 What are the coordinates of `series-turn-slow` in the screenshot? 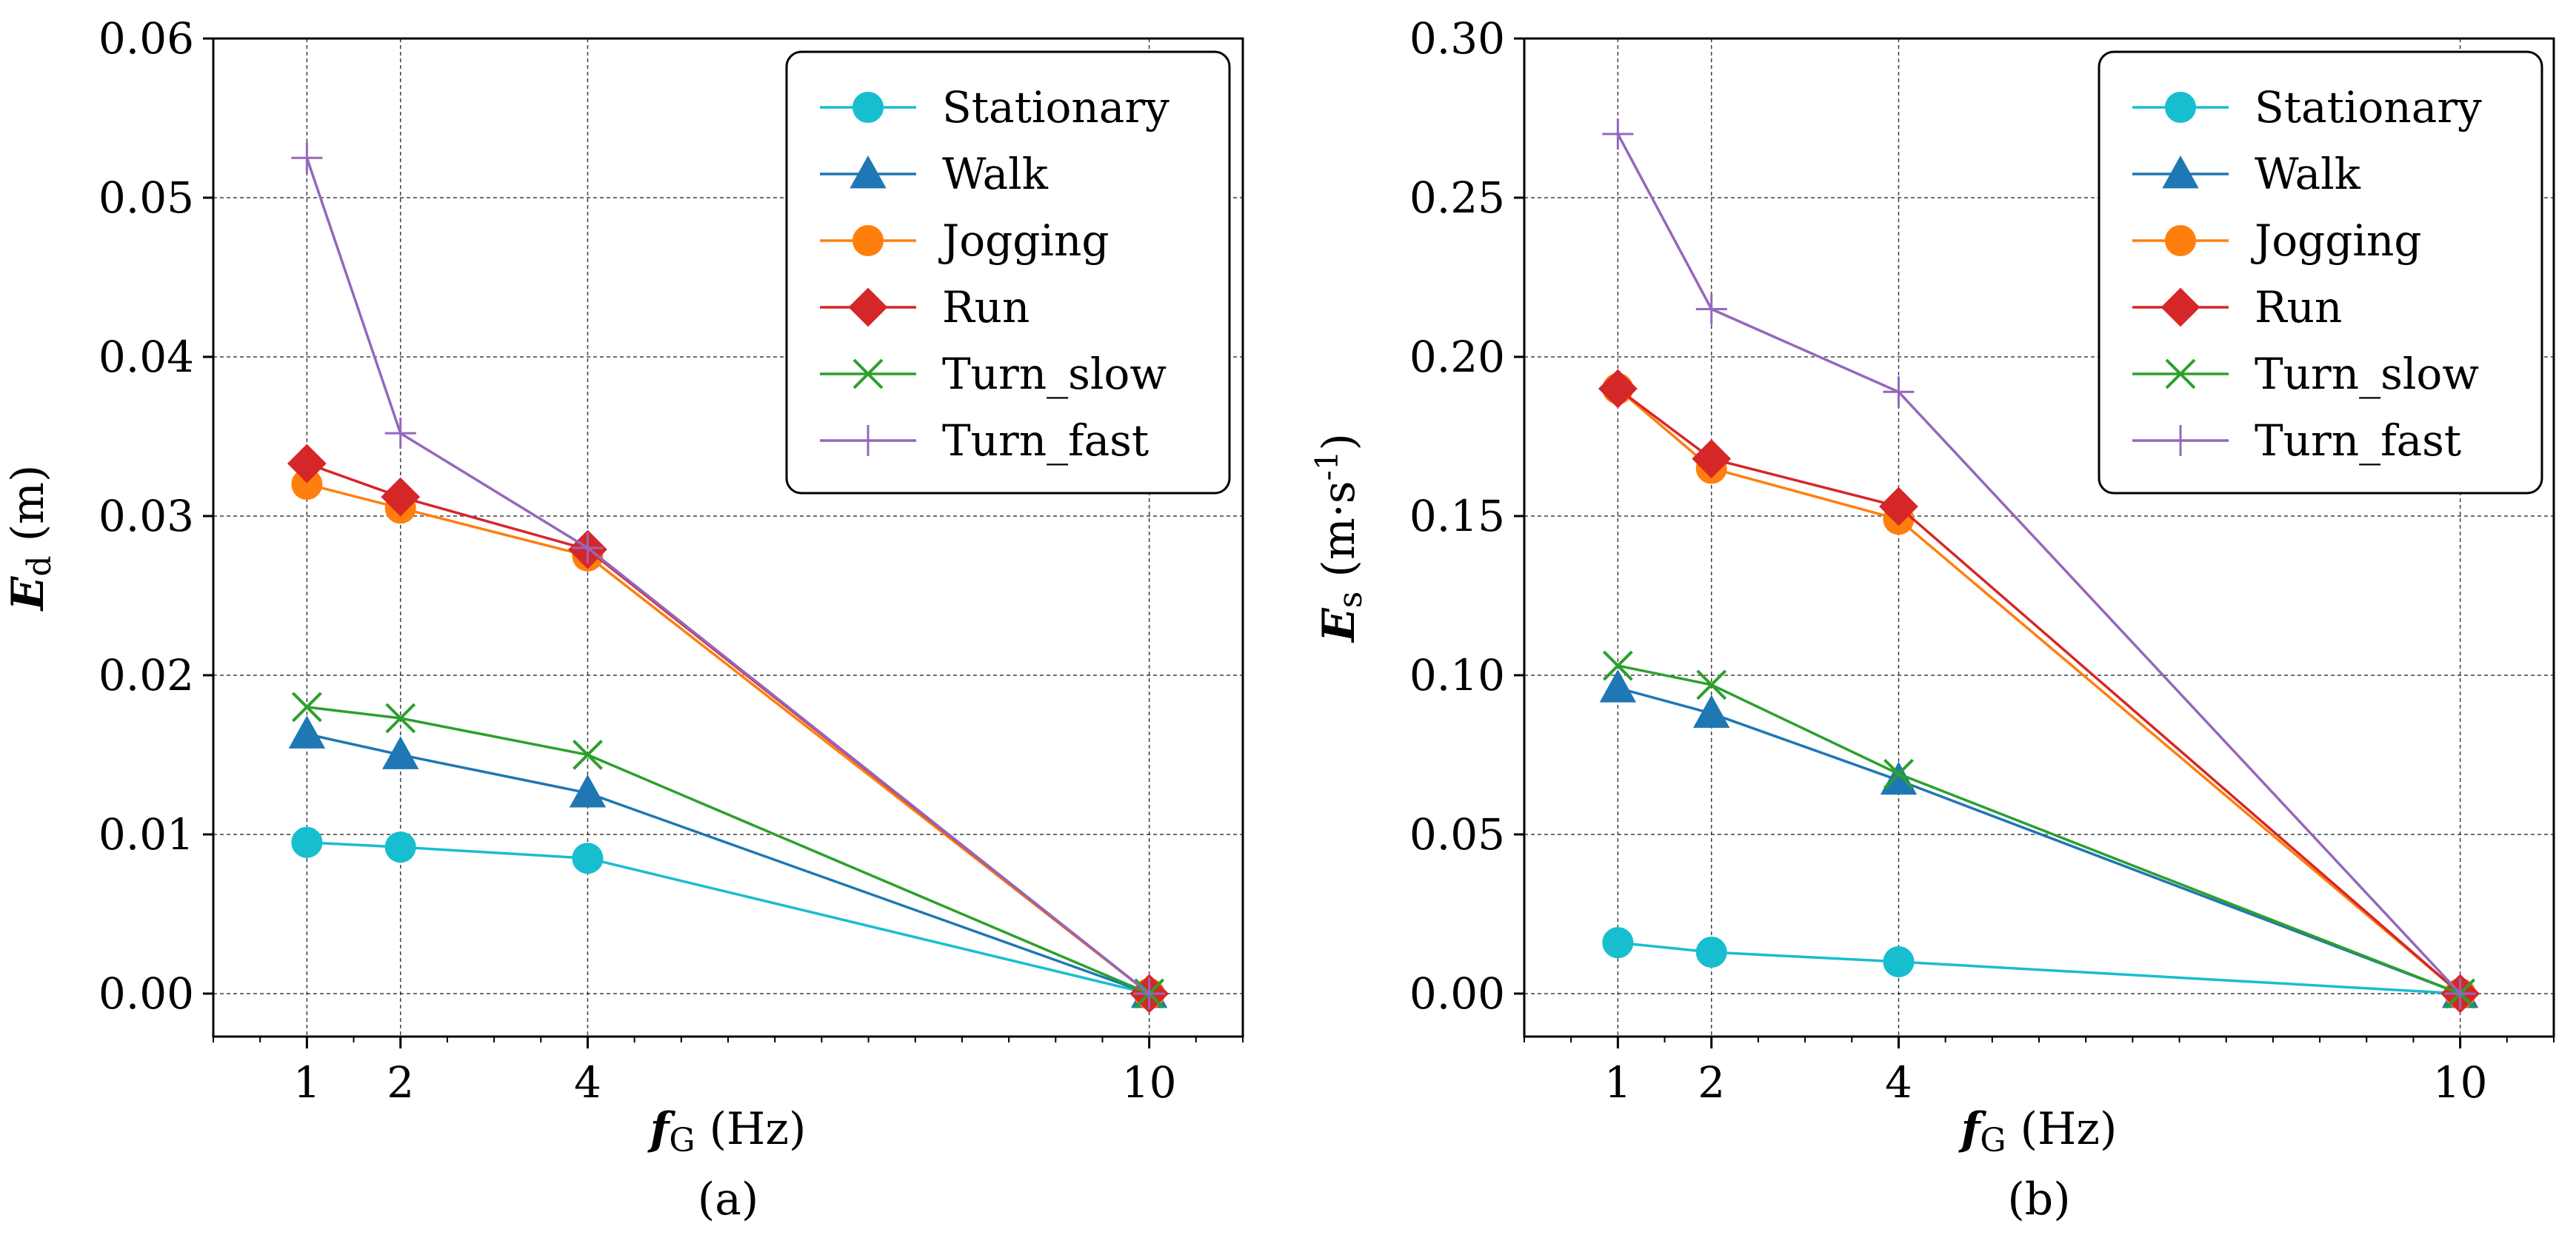 It's located at (728, 850).